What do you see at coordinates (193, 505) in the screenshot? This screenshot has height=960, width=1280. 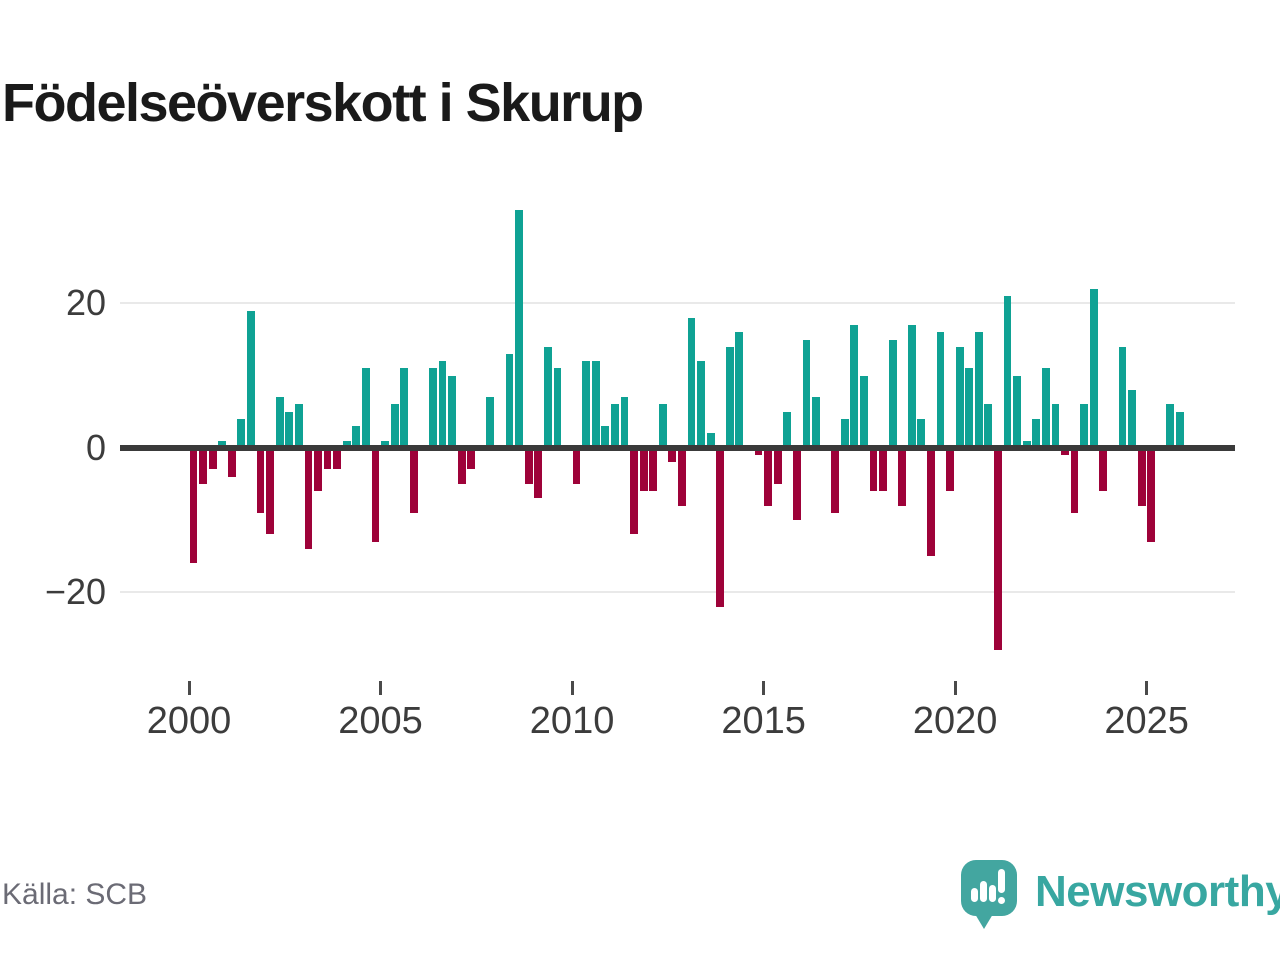 I see `bar-2000Q1` at bounding box center [193, 505].